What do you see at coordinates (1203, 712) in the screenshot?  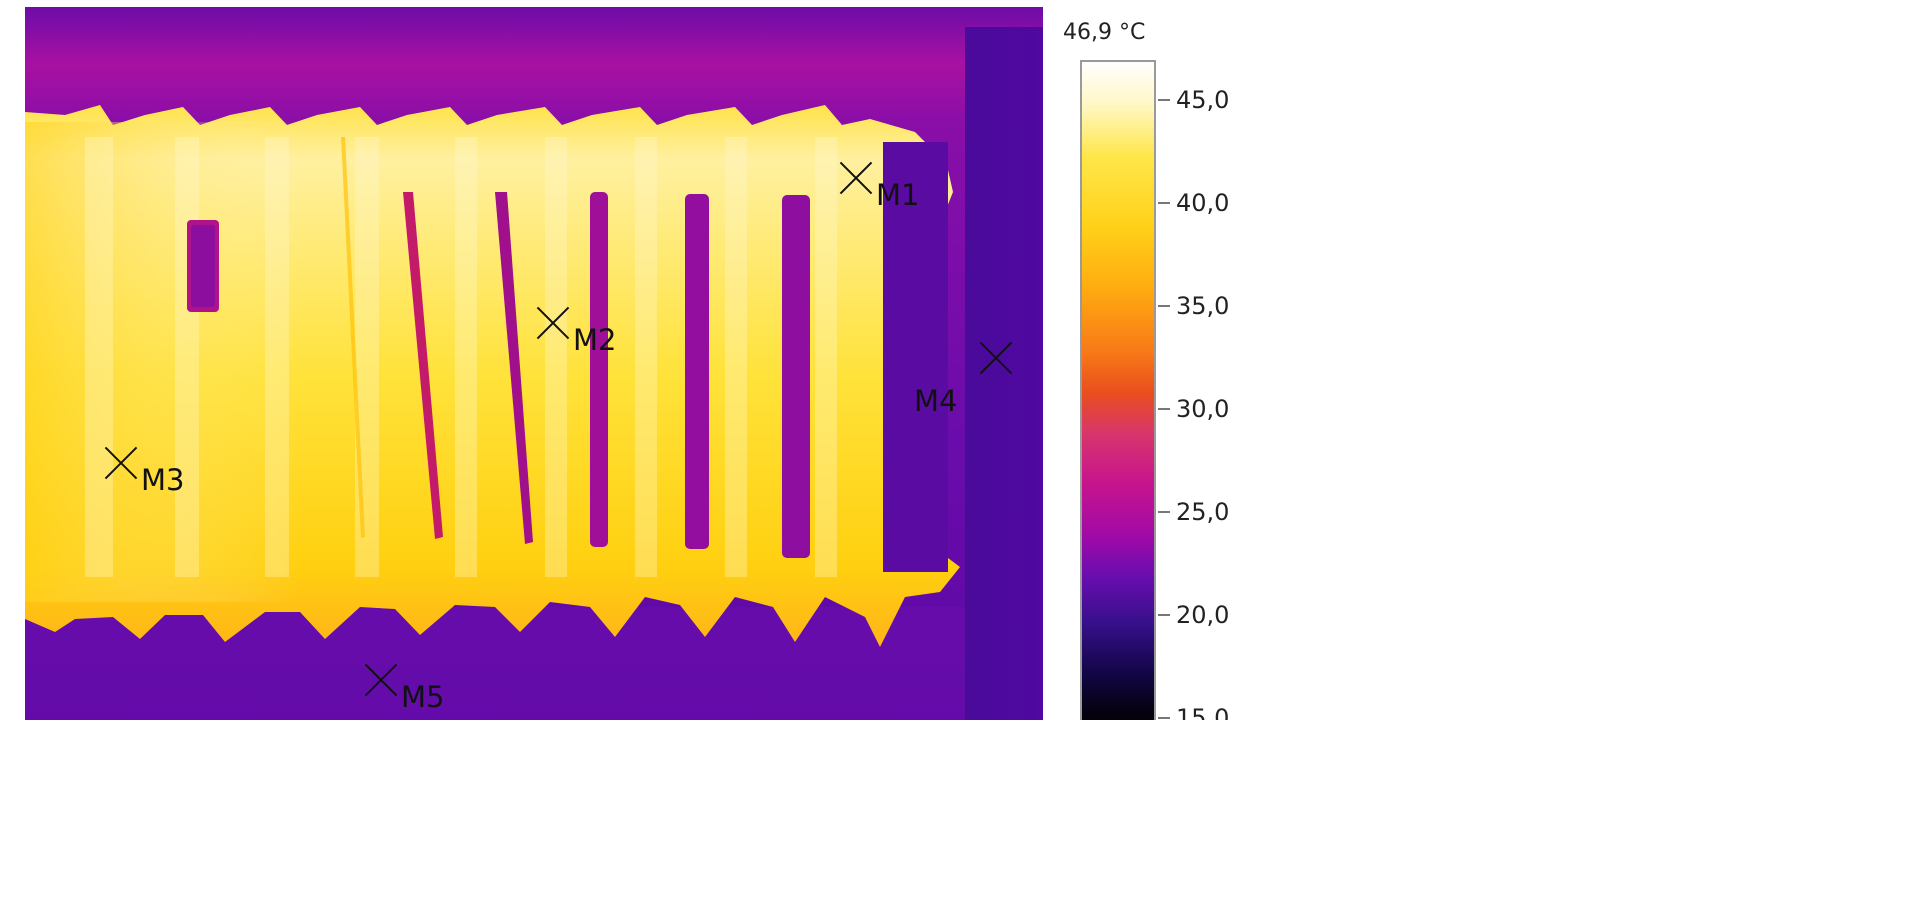 I see `scale-tick-label: 15,0` at bounding box center [1203, 712].